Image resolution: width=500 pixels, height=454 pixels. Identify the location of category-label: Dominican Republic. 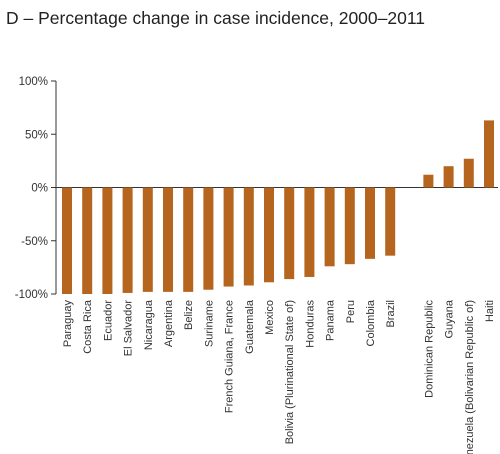
(429, 349).